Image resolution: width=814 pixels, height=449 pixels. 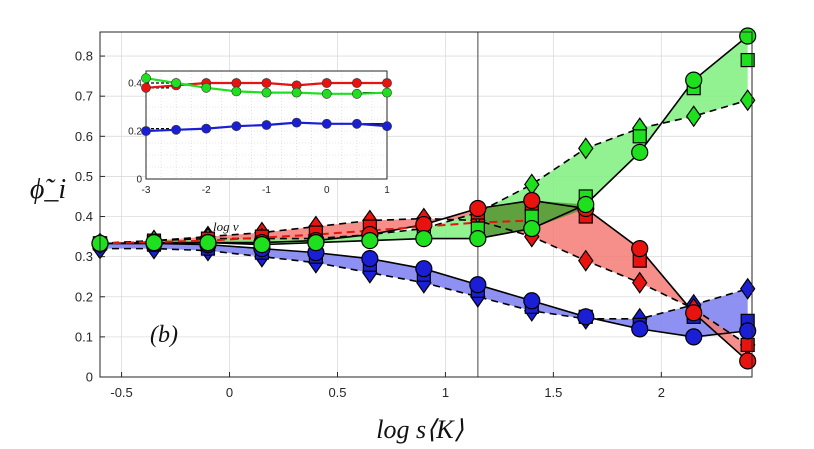 What do you see at coordinates (445, 392) in the screenshot?
I see `x-tick-label: 1` at bounding box center [445, 392].